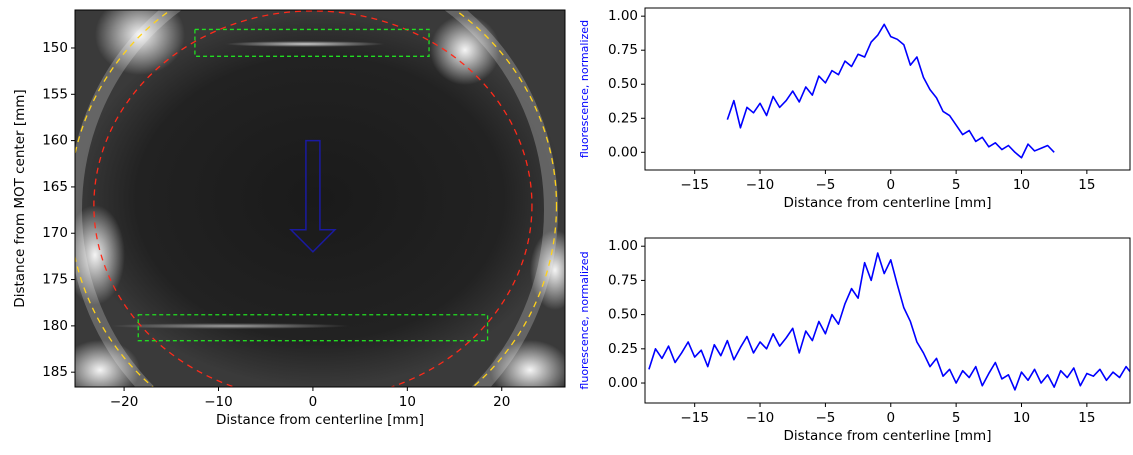 The width and height of the screenshot is (1133, 455). I want to click on y-tick-label: 150, so click(55, 48).